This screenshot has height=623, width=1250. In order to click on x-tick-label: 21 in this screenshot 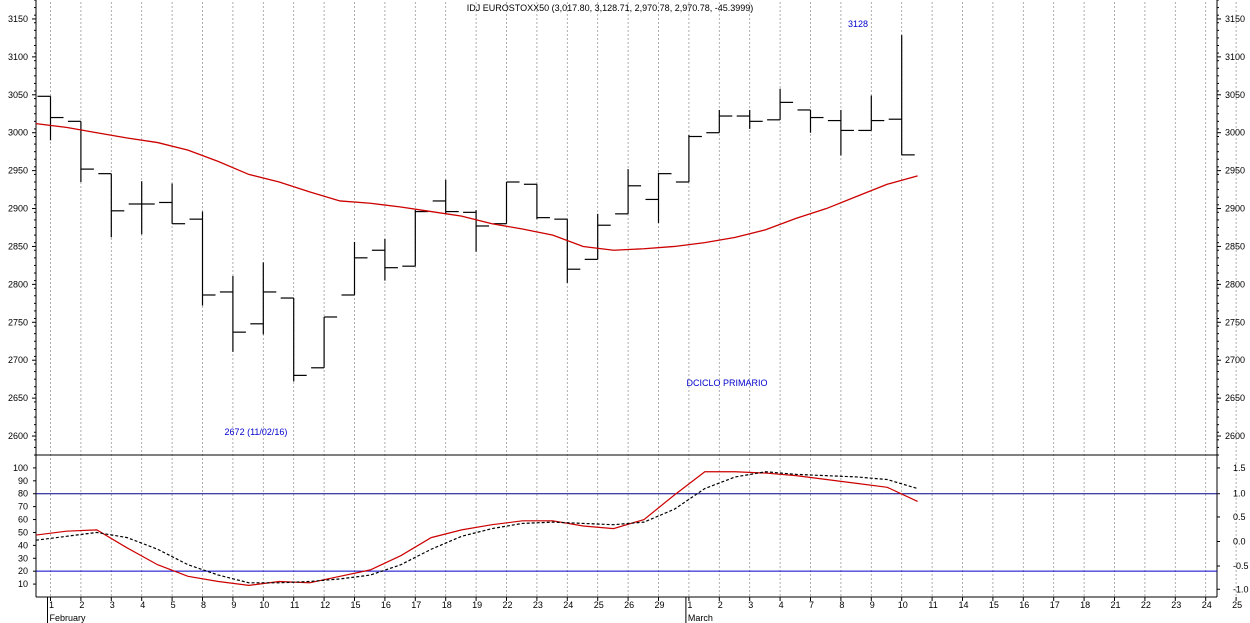, I will do `click(1115, 605)`.